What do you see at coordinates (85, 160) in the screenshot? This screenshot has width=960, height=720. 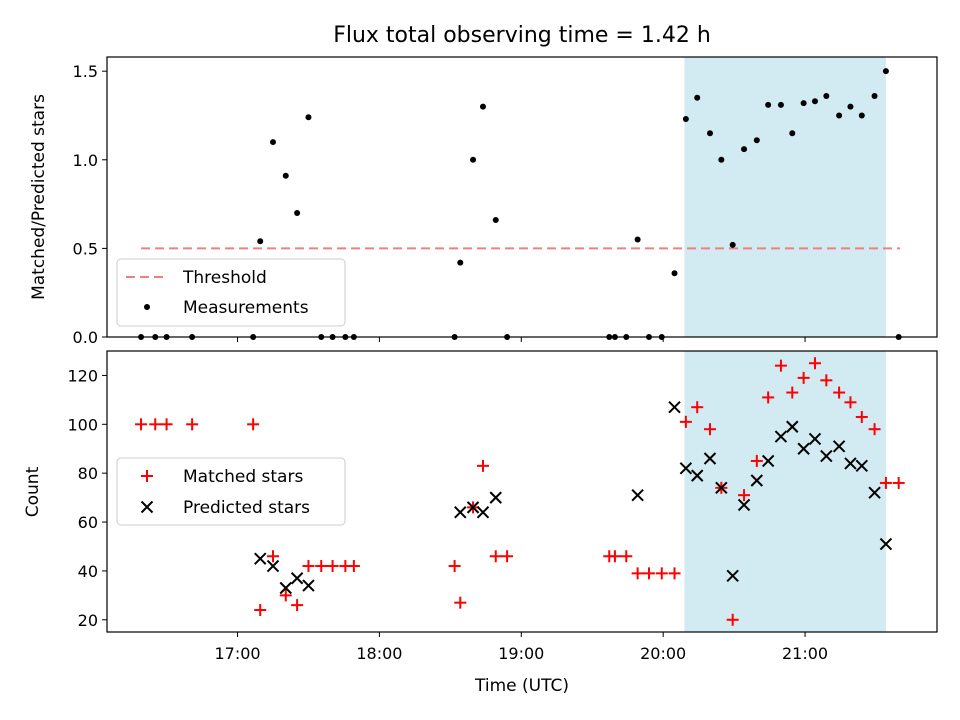 I see `y-tick-label: 1.0` at bounding box center [85, 160].